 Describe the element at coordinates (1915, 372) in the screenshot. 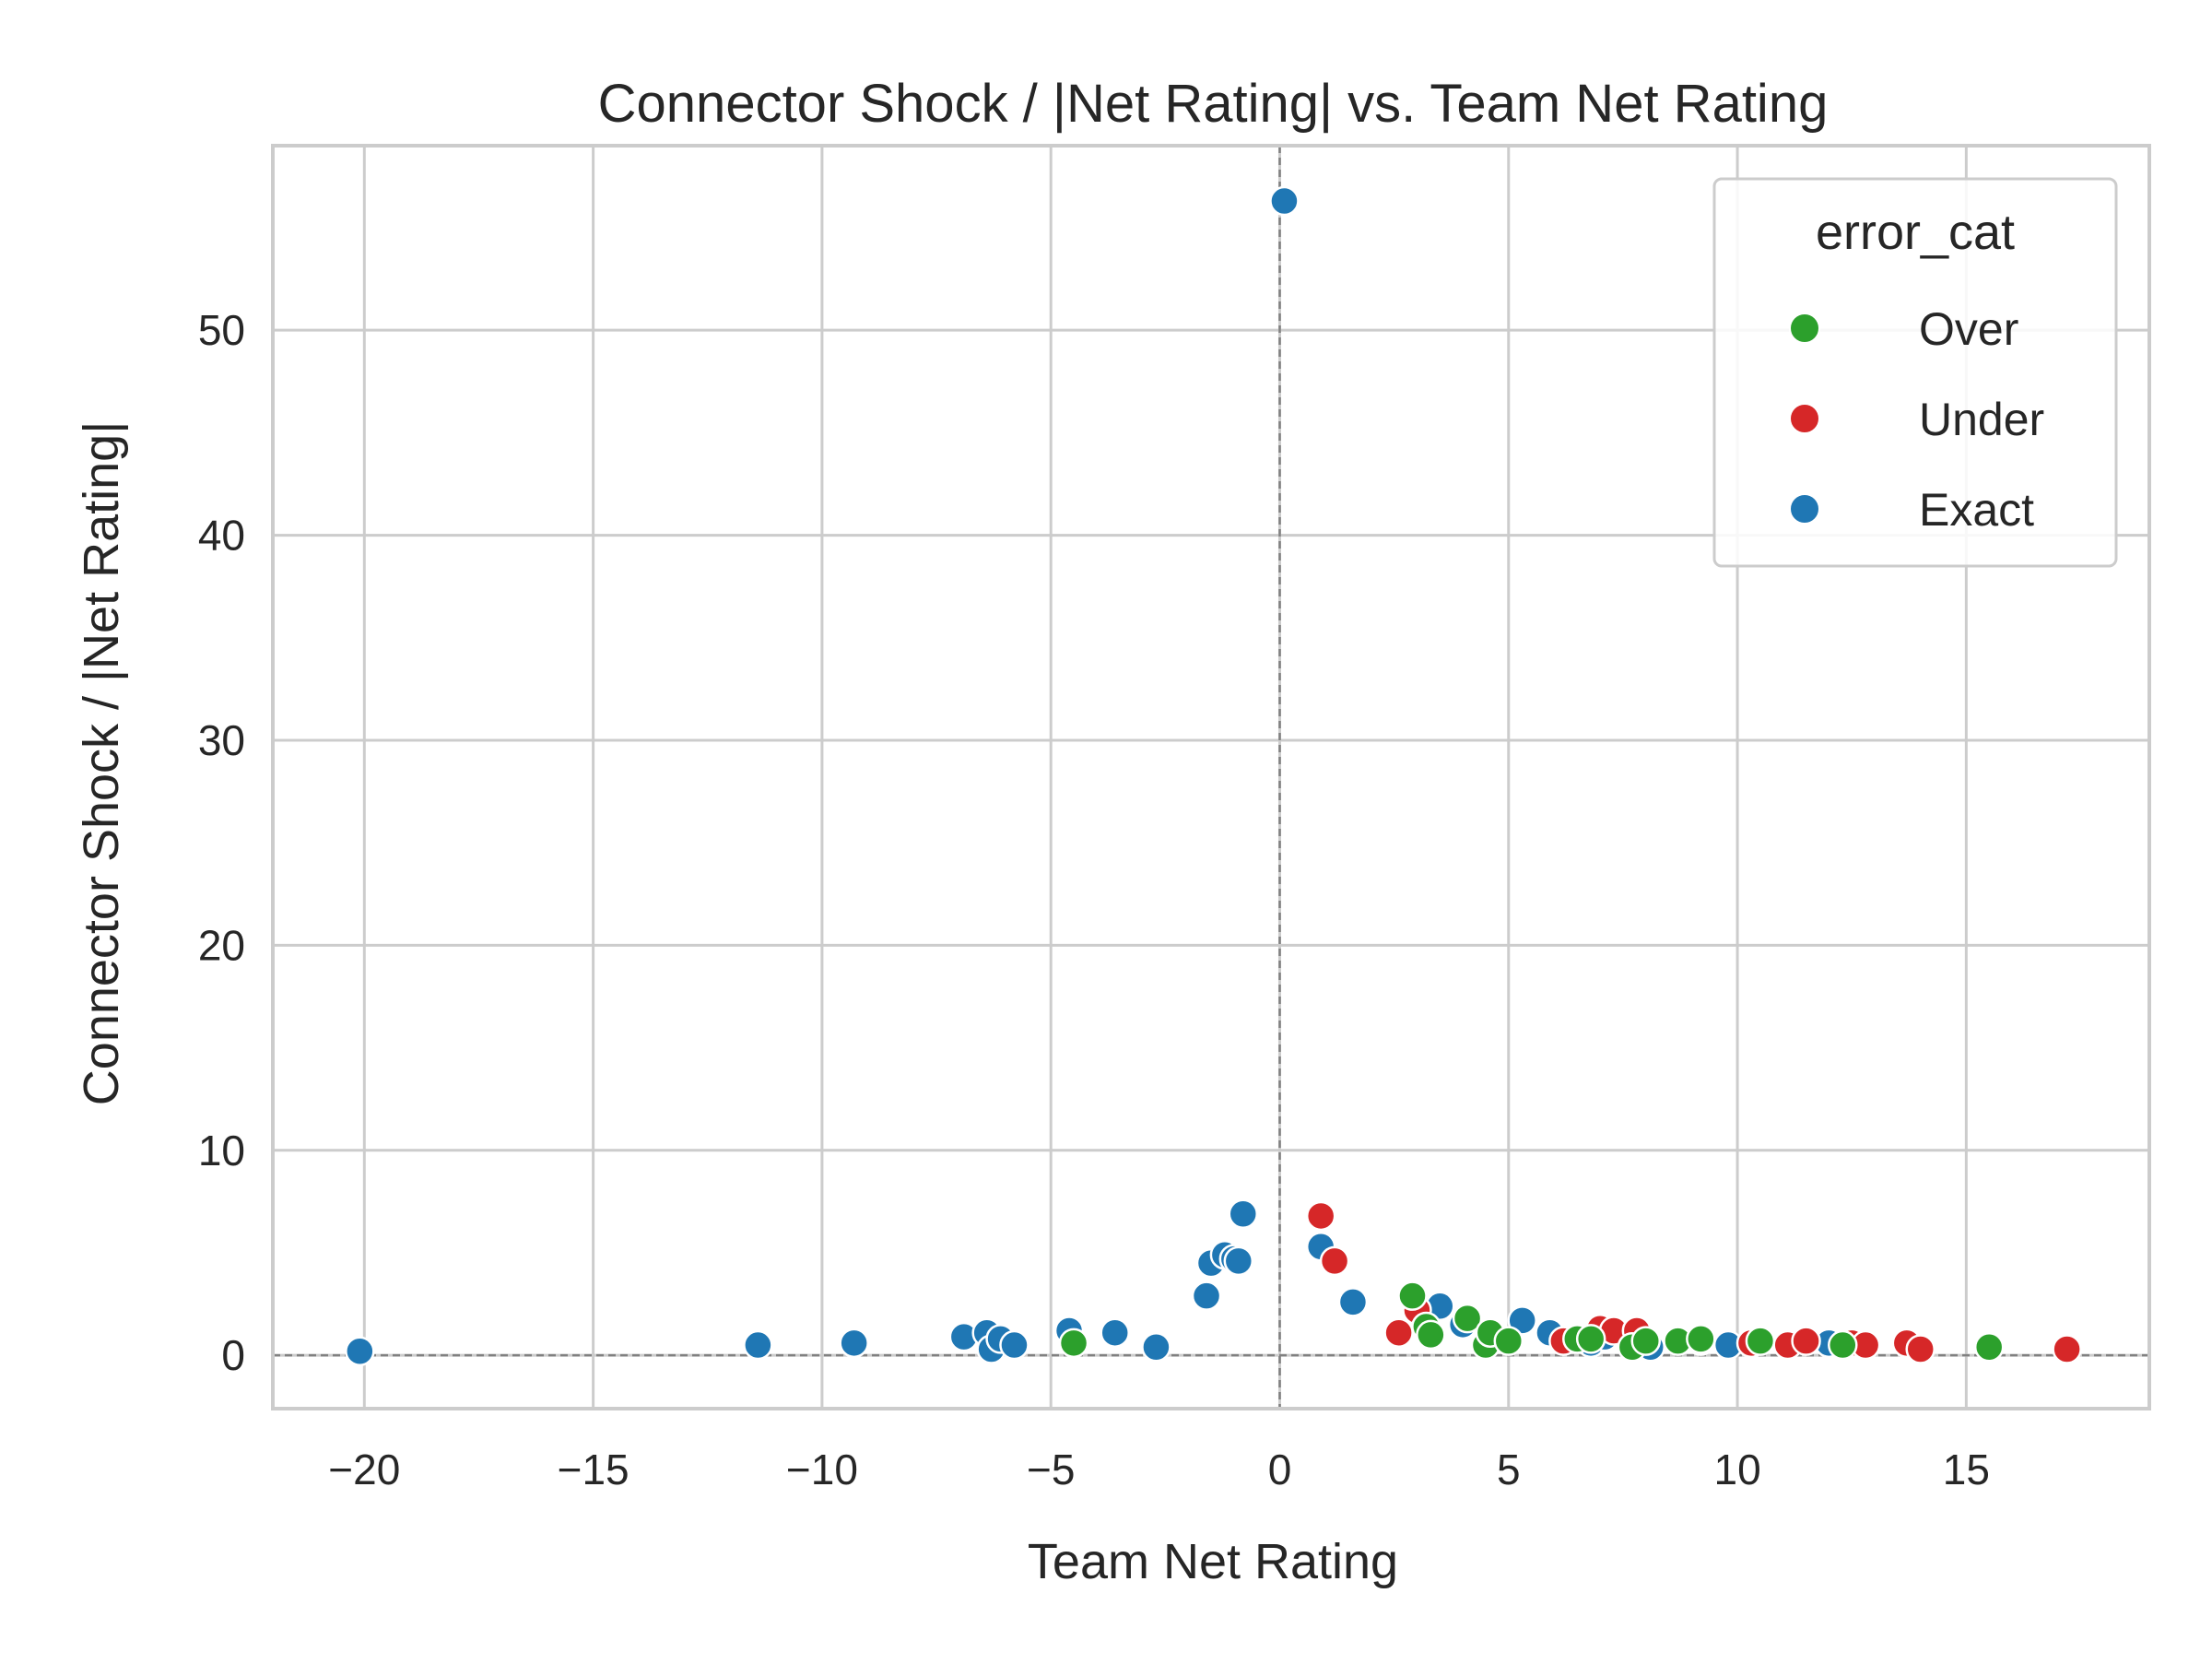

I see `legend-box` at that location.